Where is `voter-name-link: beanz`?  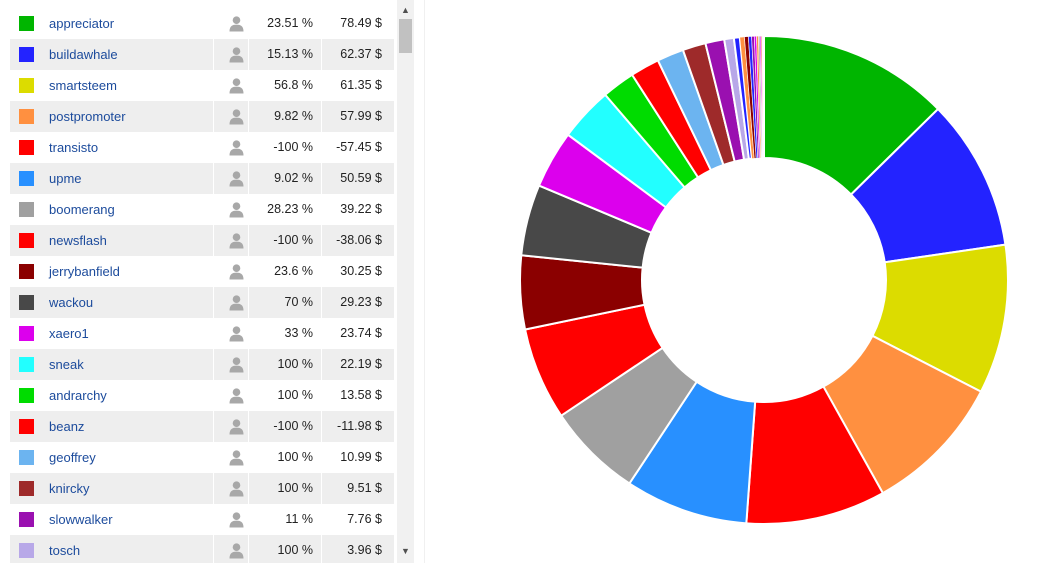
voter-name-link: beanz is located at coordinates (67, 426).